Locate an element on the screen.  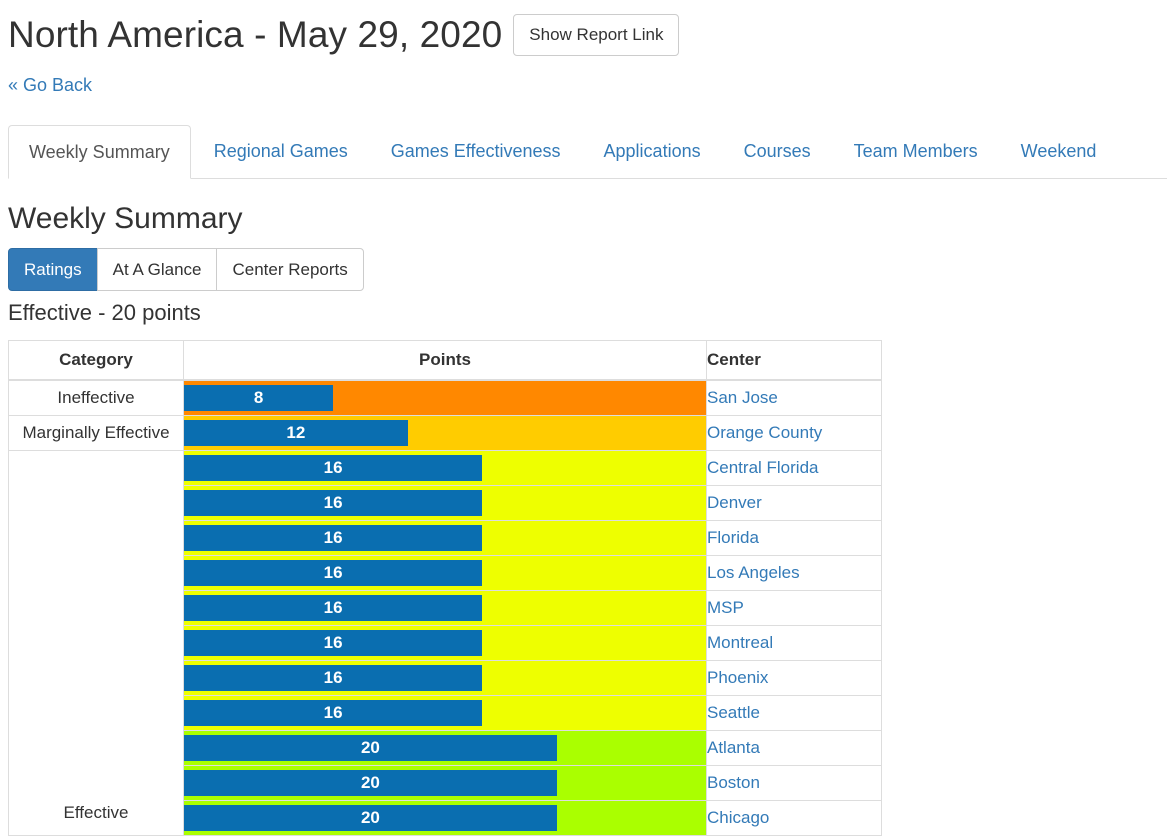
table-row: 16 Phoenix is located at coordinates (445, 678).